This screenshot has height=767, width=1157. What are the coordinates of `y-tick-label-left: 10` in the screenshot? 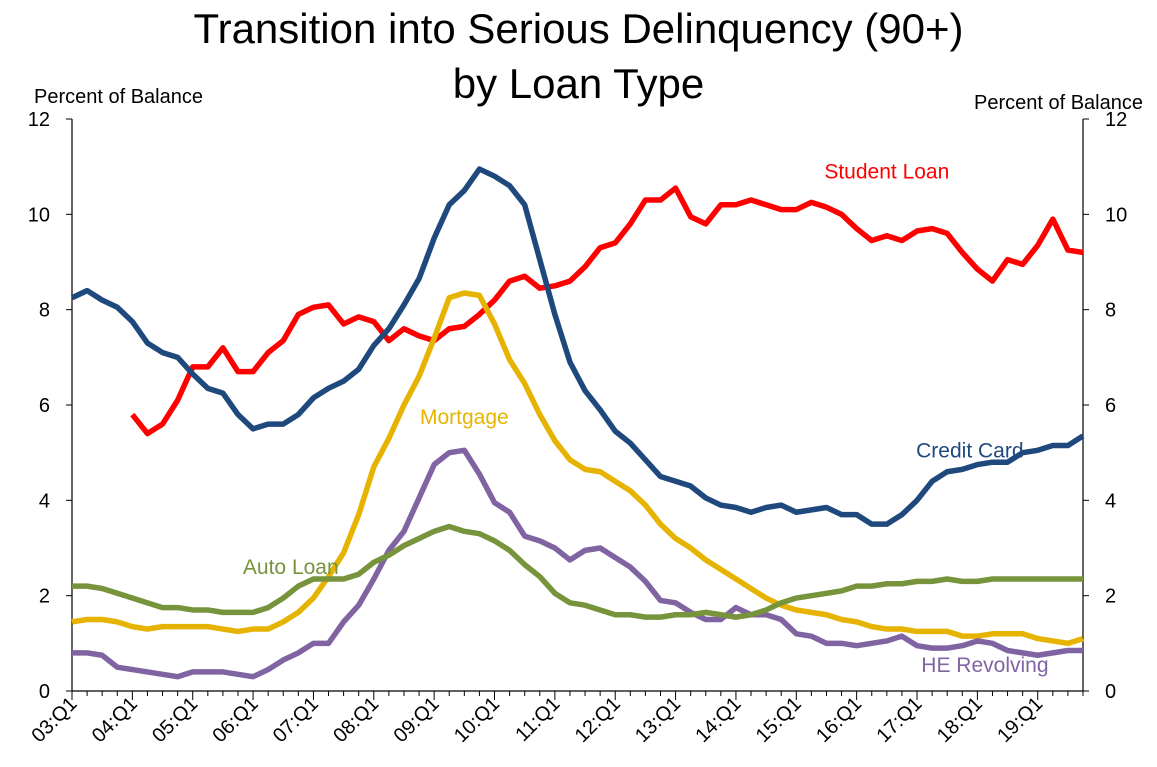 It's located at (39, 215).